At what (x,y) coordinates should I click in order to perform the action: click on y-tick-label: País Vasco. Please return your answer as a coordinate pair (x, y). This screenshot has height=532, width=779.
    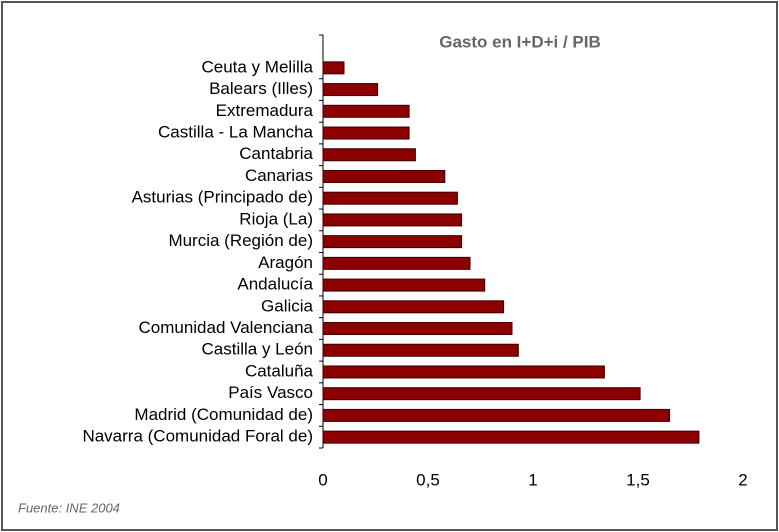
    Looking at the image, I should click on (270, 392).